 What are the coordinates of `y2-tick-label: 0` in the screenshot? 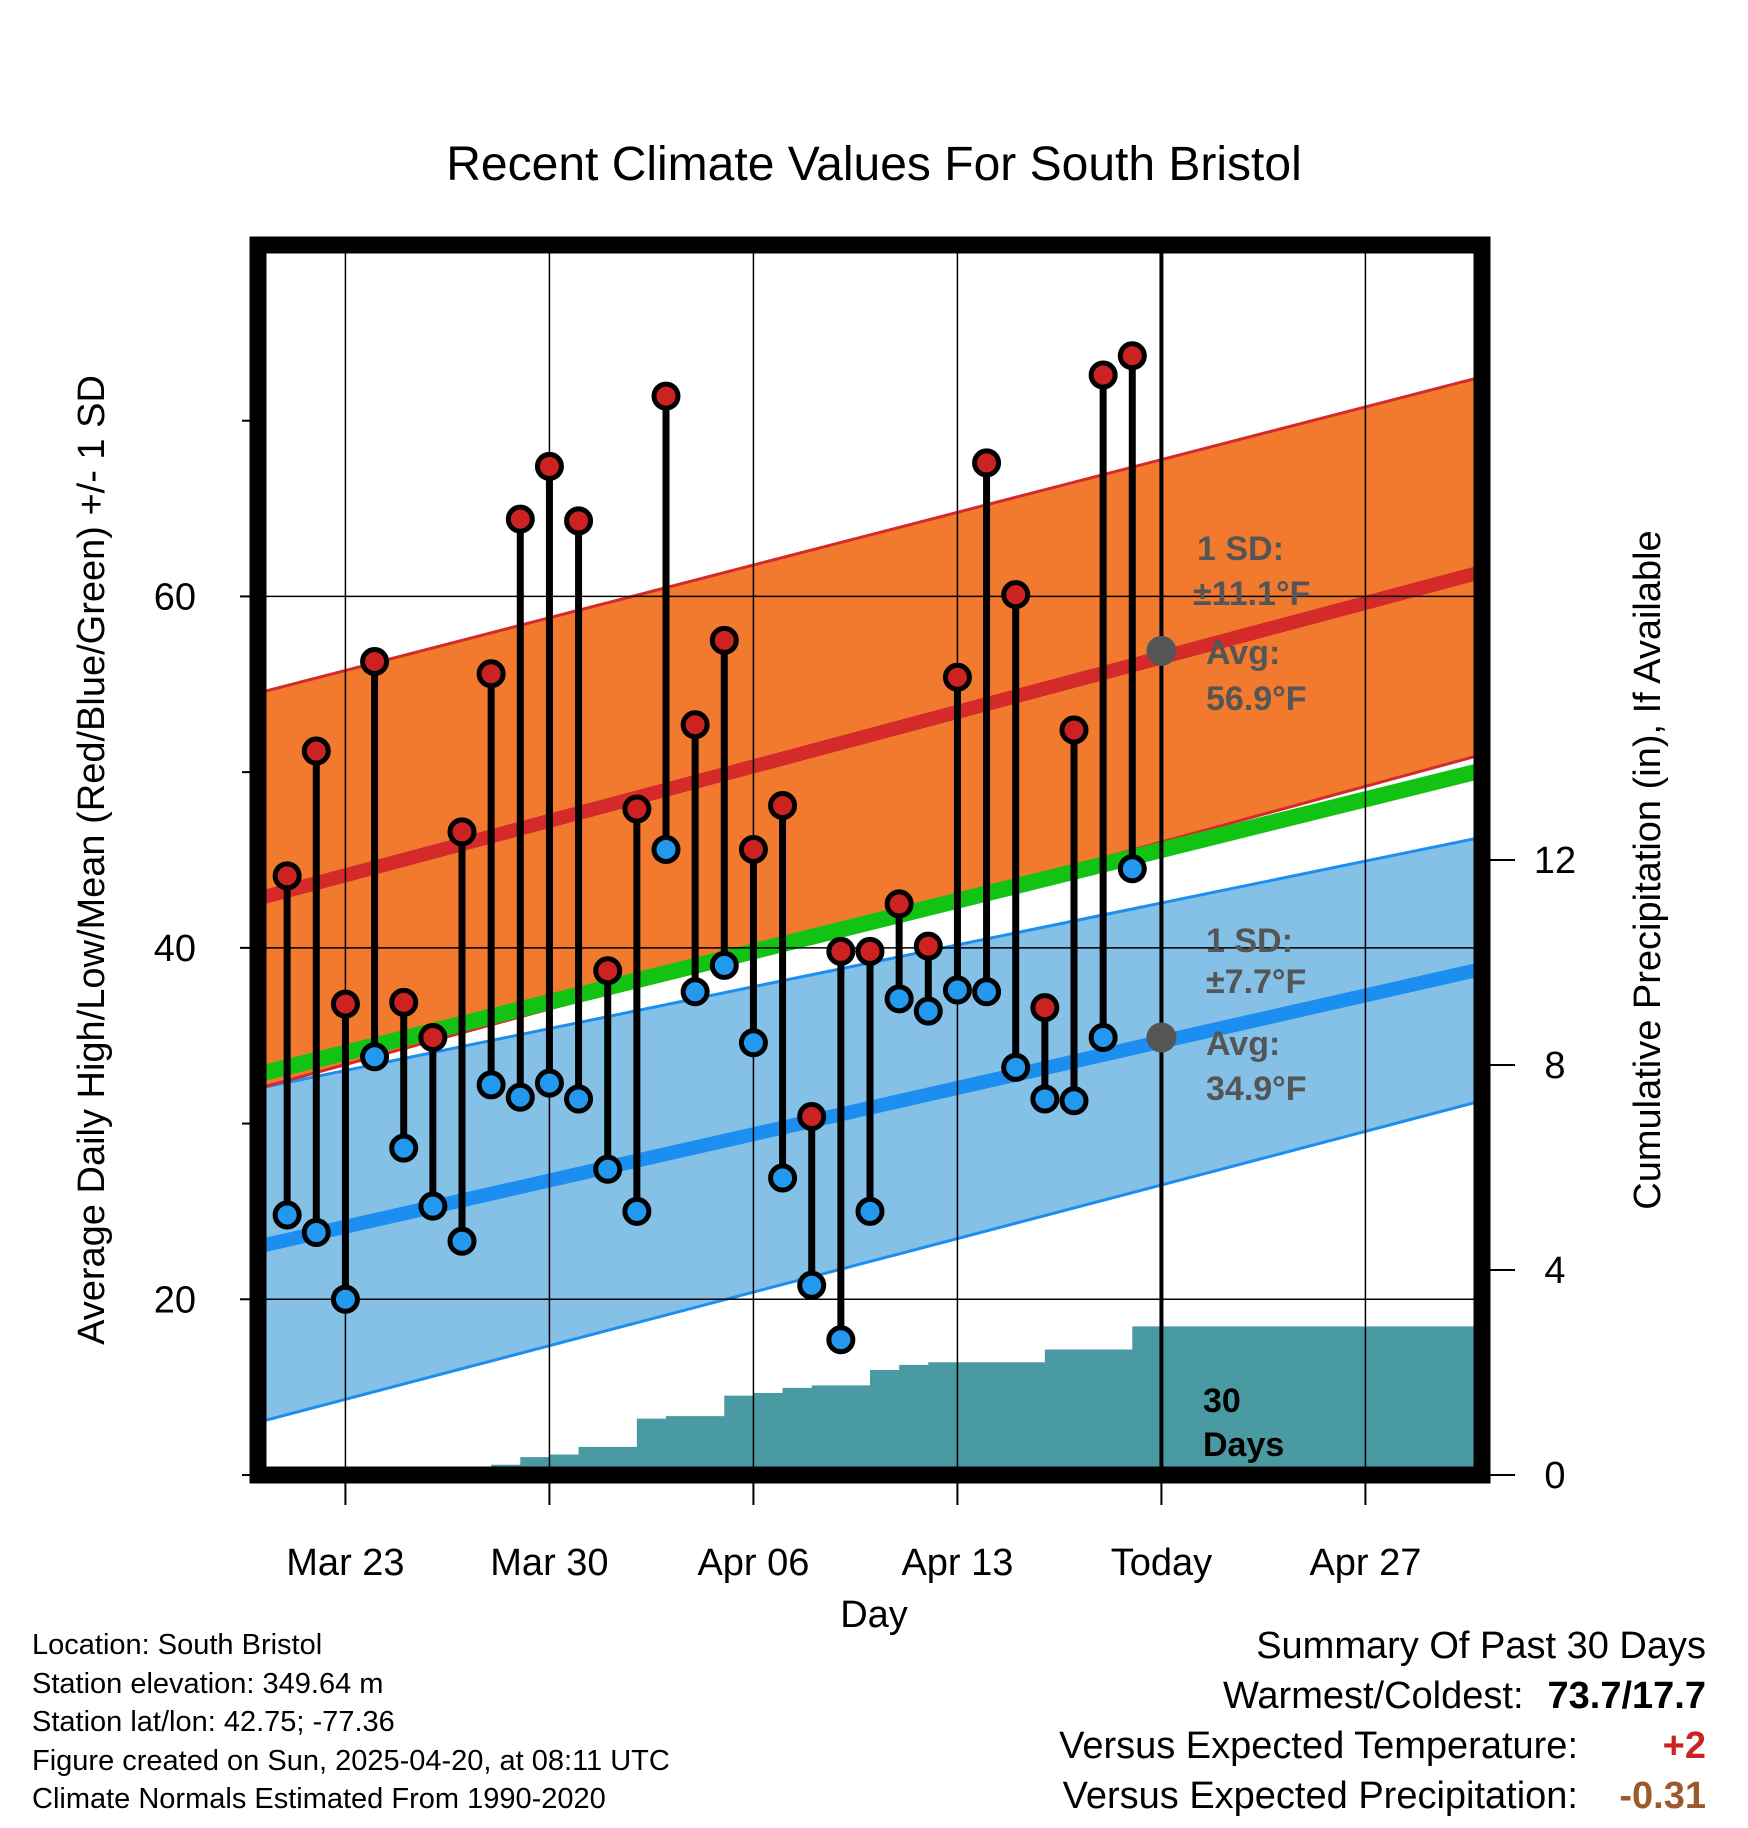 It's located at (1554, 1476).